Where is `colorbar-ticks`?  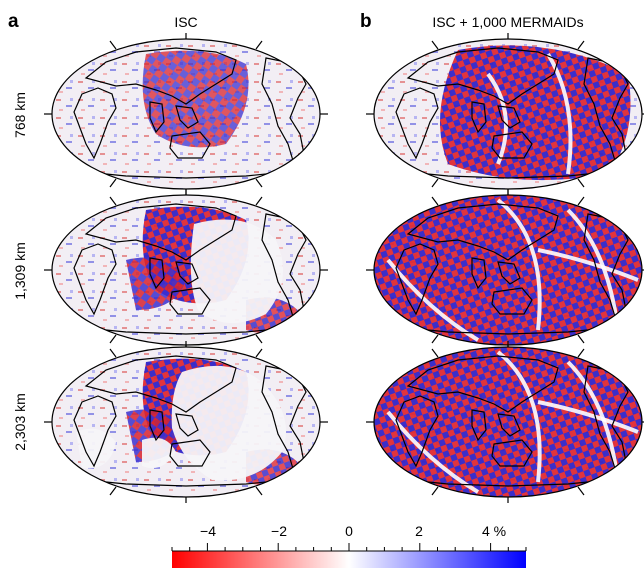
colorbar-ticks is located at coordinates (349, 547).